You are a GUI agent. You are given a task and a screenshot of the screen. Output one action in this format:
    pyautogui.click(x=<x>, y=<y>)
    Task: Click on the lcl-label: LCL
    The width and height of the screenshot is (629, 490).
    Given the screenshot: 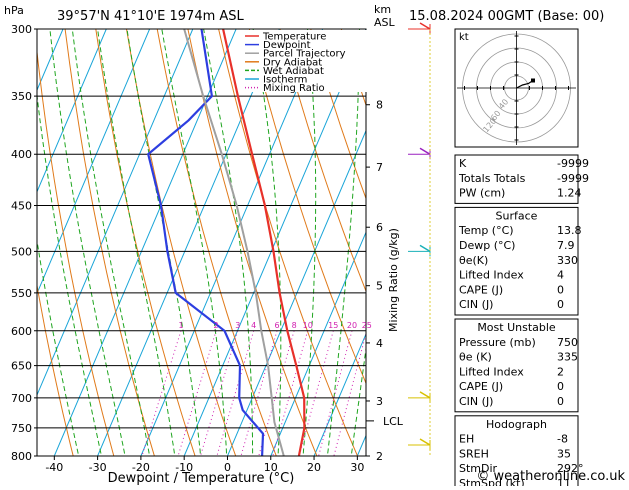 What is the action you would take?
    pyautogui.click(x=393, y=421)
    